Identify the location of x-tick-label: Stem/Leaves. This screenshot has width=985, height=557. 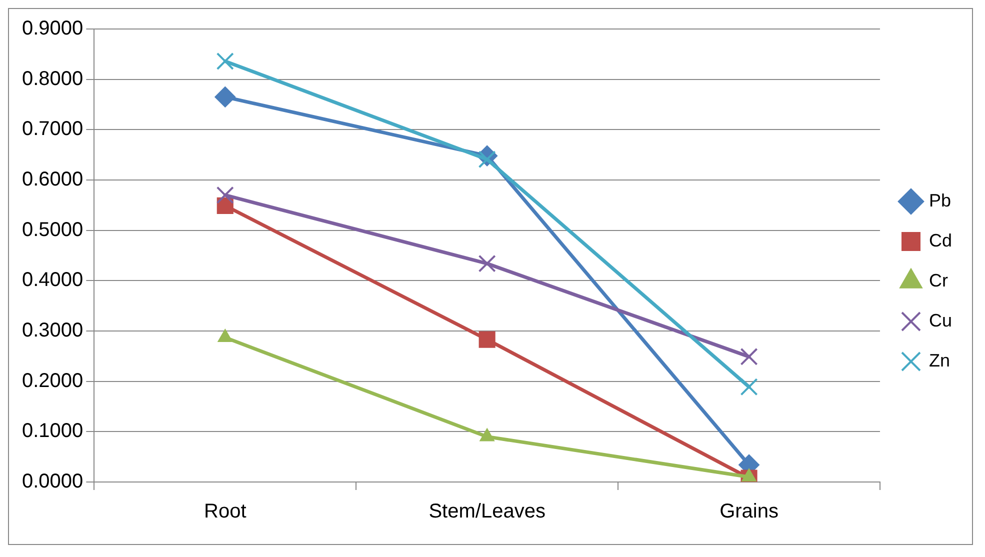
(487, 511).